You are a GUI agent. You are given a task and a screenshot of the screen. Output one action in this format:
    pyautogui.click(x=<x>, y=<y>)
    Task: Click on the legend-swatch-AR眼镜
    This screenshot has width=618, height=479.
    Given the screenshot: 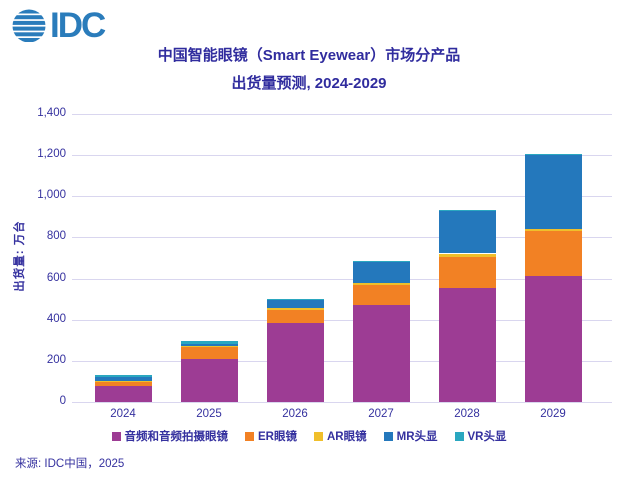 What is the action you would take?
    pyautogui.click(x=318, y=436)
    